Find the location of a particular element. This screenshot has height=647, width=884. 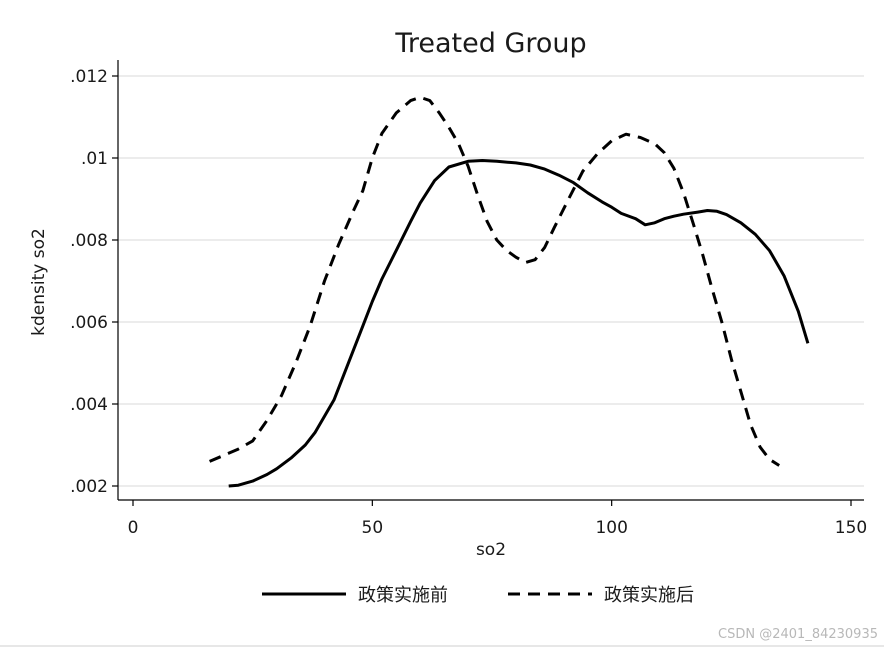

legend-item-dashed: 政策实施后 is located at coordinates (601, 595).